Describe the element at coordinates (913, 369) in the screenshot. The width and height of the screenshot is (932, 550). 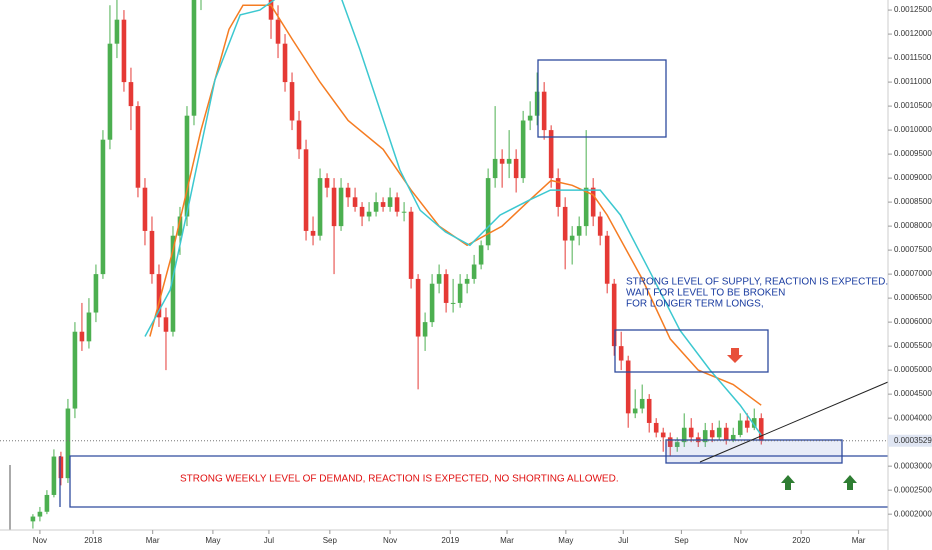
I see `y-tick-label: 0.0005000` at that location.